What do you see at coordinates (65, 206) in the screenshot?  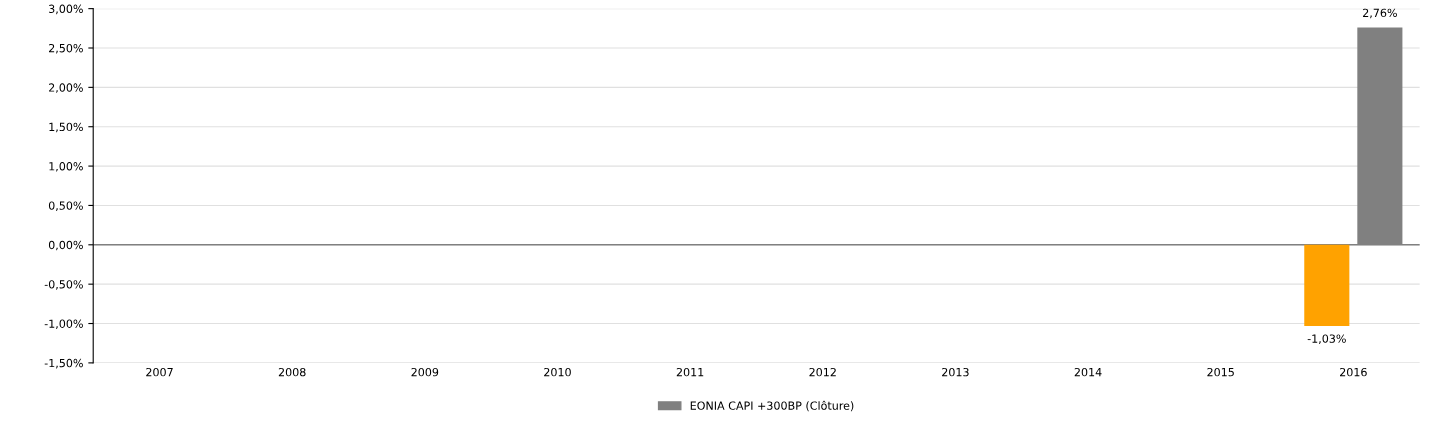 I see `y-tick-label: 0,50%` at bounding box center [65, 206].